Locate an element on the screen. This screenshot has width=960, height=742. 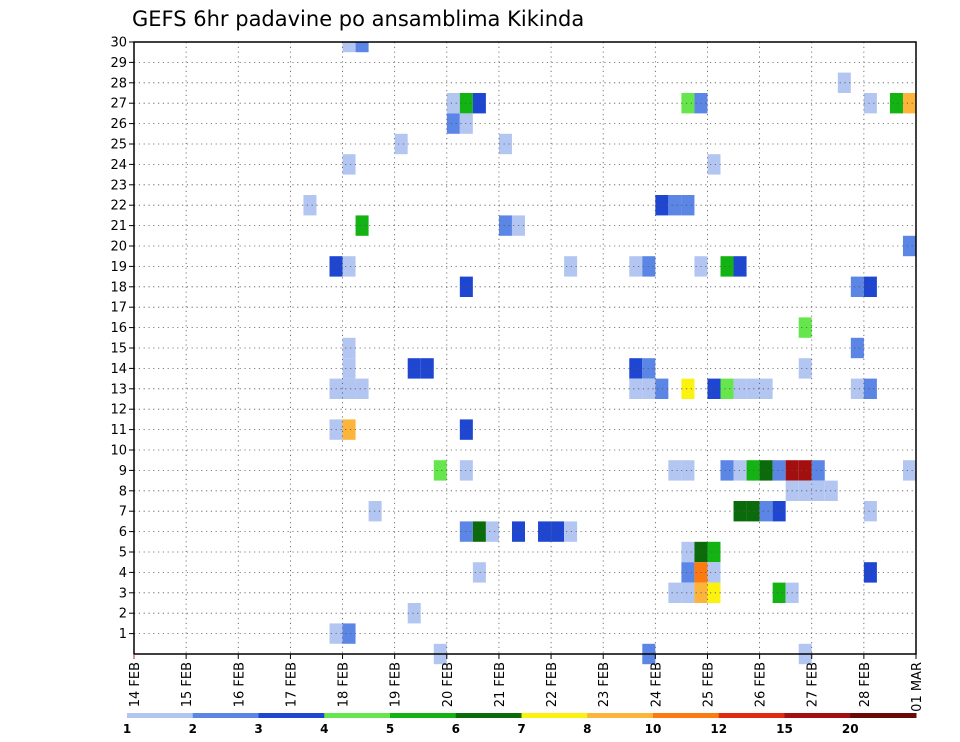
y-tick-label: 4 is located at coordinates (123, 573).